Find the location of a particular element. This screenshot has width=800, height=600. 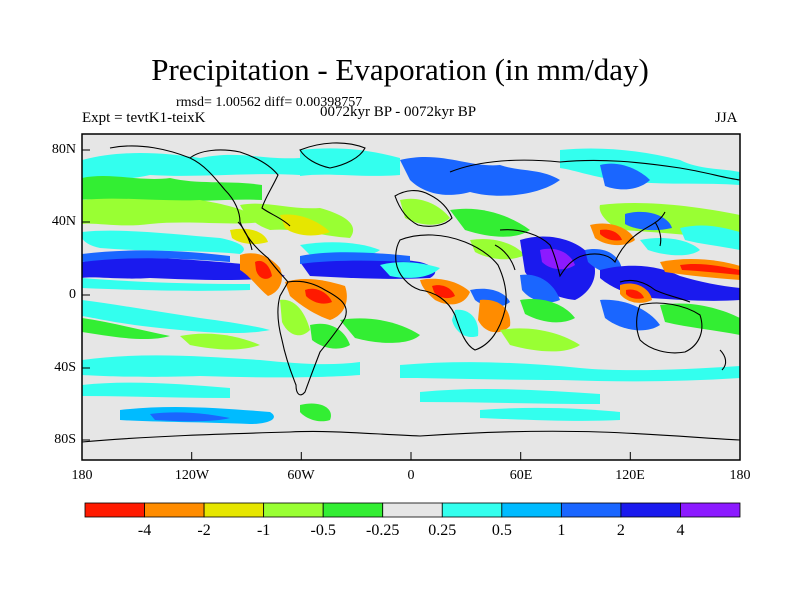

lat-ticks is located at coordinates (86, 295).